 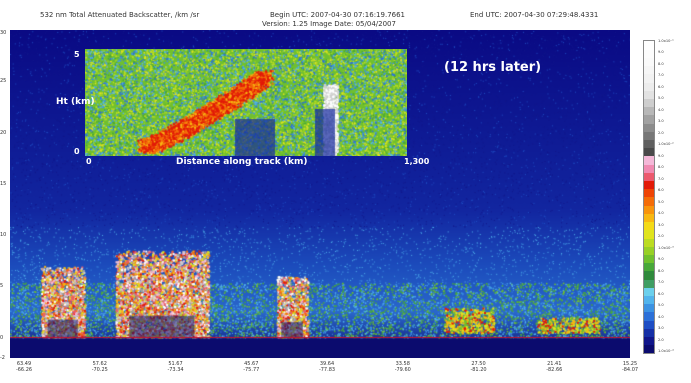 I want to click on y-tick-label: 20, so click(x=3, y=132).